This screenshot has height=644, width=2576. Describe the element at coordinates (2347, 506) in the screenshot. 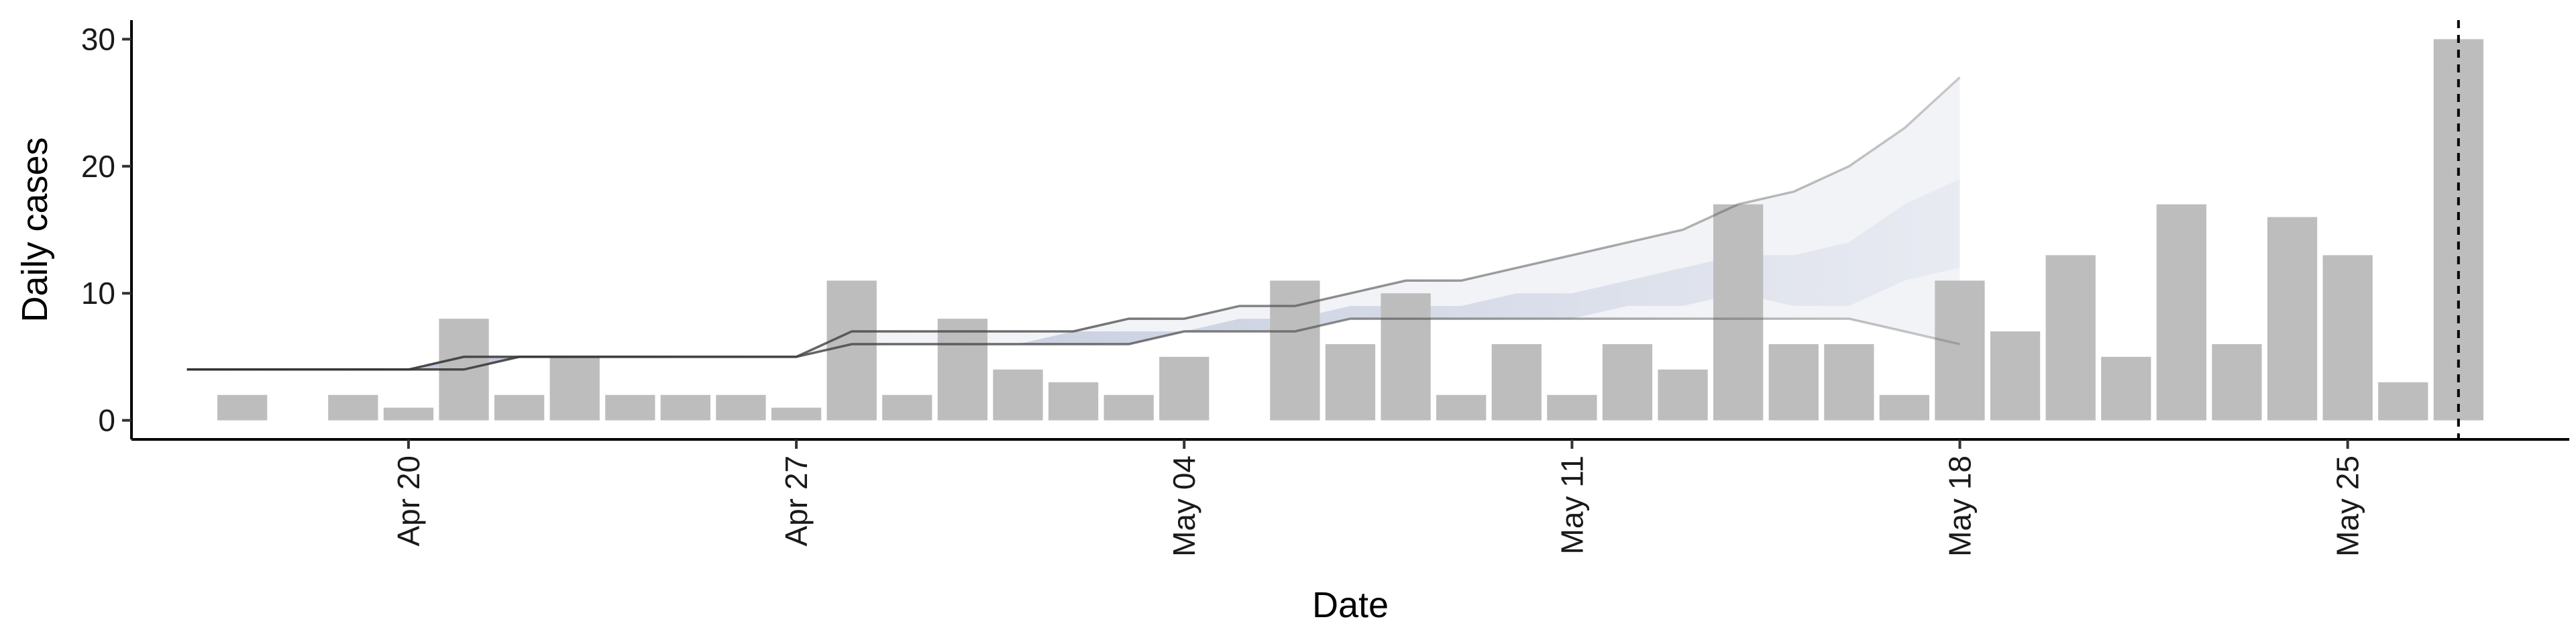

I see `x-tick-label: May 25` at that location.